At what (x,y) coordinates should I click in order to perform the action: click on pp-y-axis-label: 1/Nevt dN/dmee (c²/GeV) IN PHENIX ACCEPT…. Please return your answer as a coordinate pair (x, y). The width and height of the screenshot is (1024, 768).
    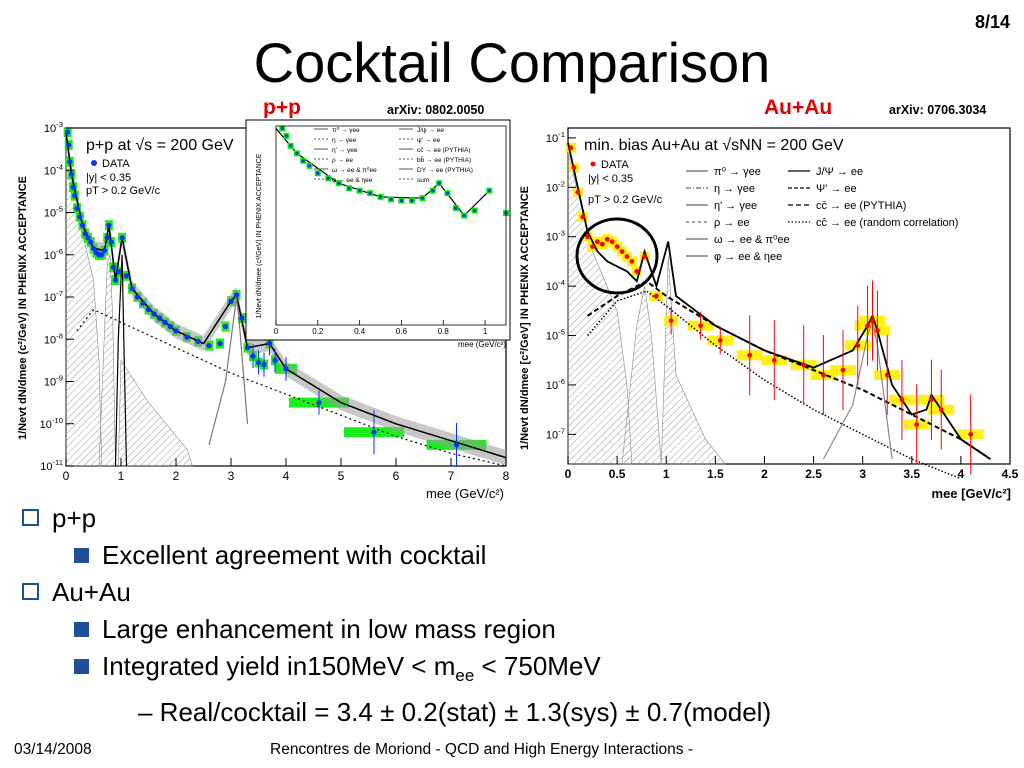
    Looking at the image, I should click on (23, 308).